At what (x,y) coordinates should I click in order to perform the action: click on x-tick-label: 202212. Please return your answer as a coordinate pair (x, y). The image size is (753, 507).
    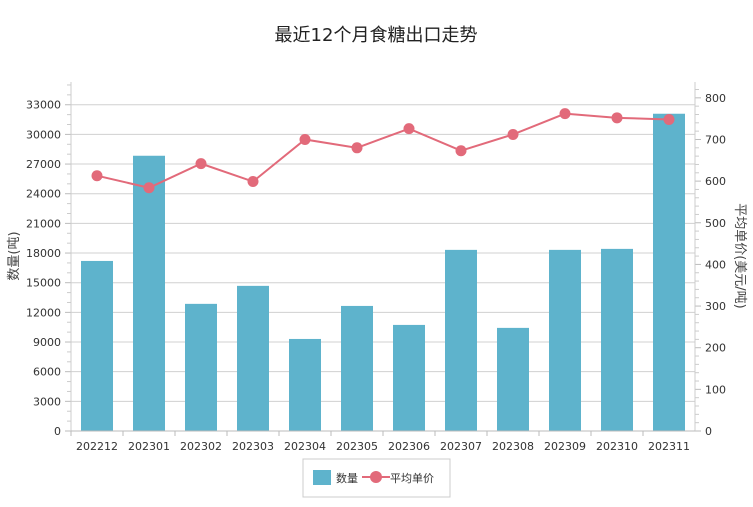
    Looking at the image, I should click on (97, 446).